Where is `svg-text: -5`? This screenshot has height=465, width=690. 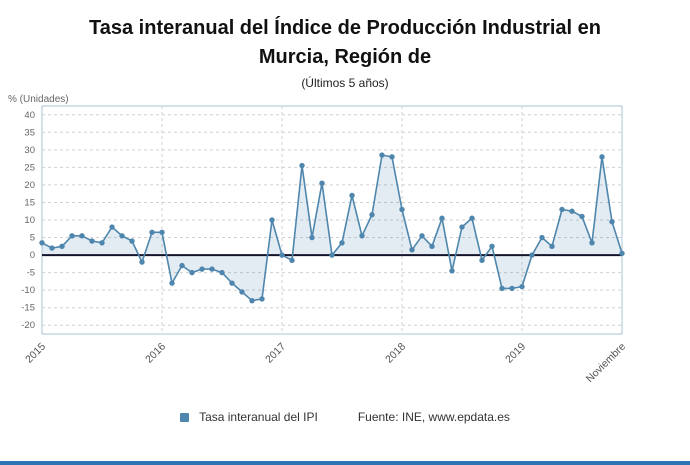 svg-text: -5 is located at coordinates (31, 273).